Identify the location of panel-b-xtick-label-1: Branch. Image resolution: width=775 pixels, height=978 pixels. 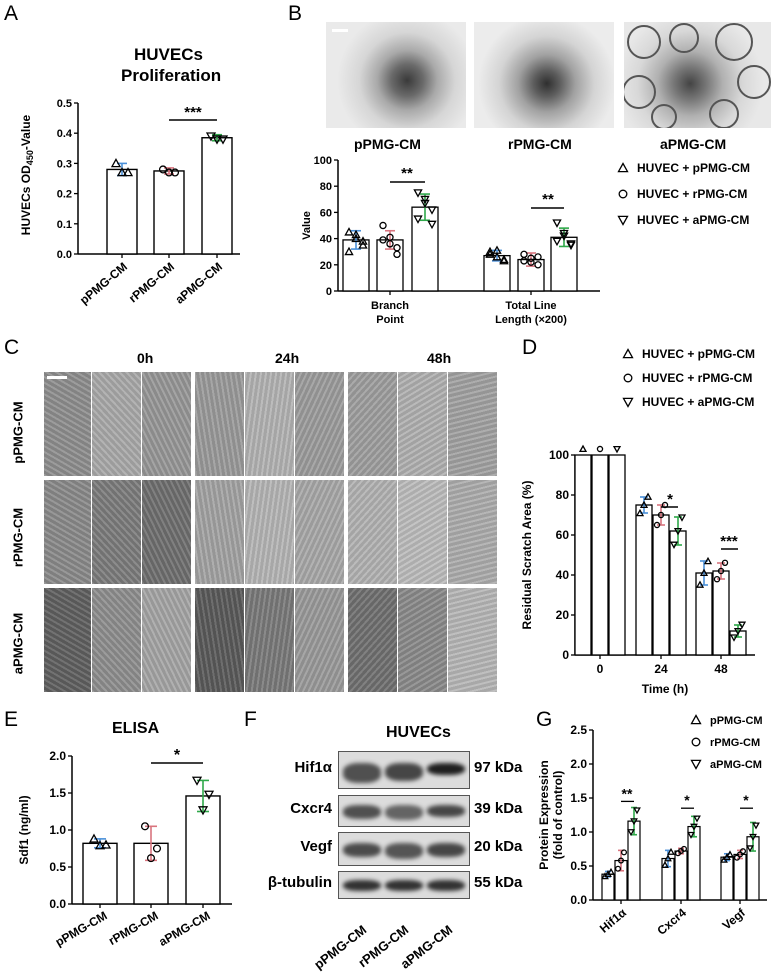
(390, 306).